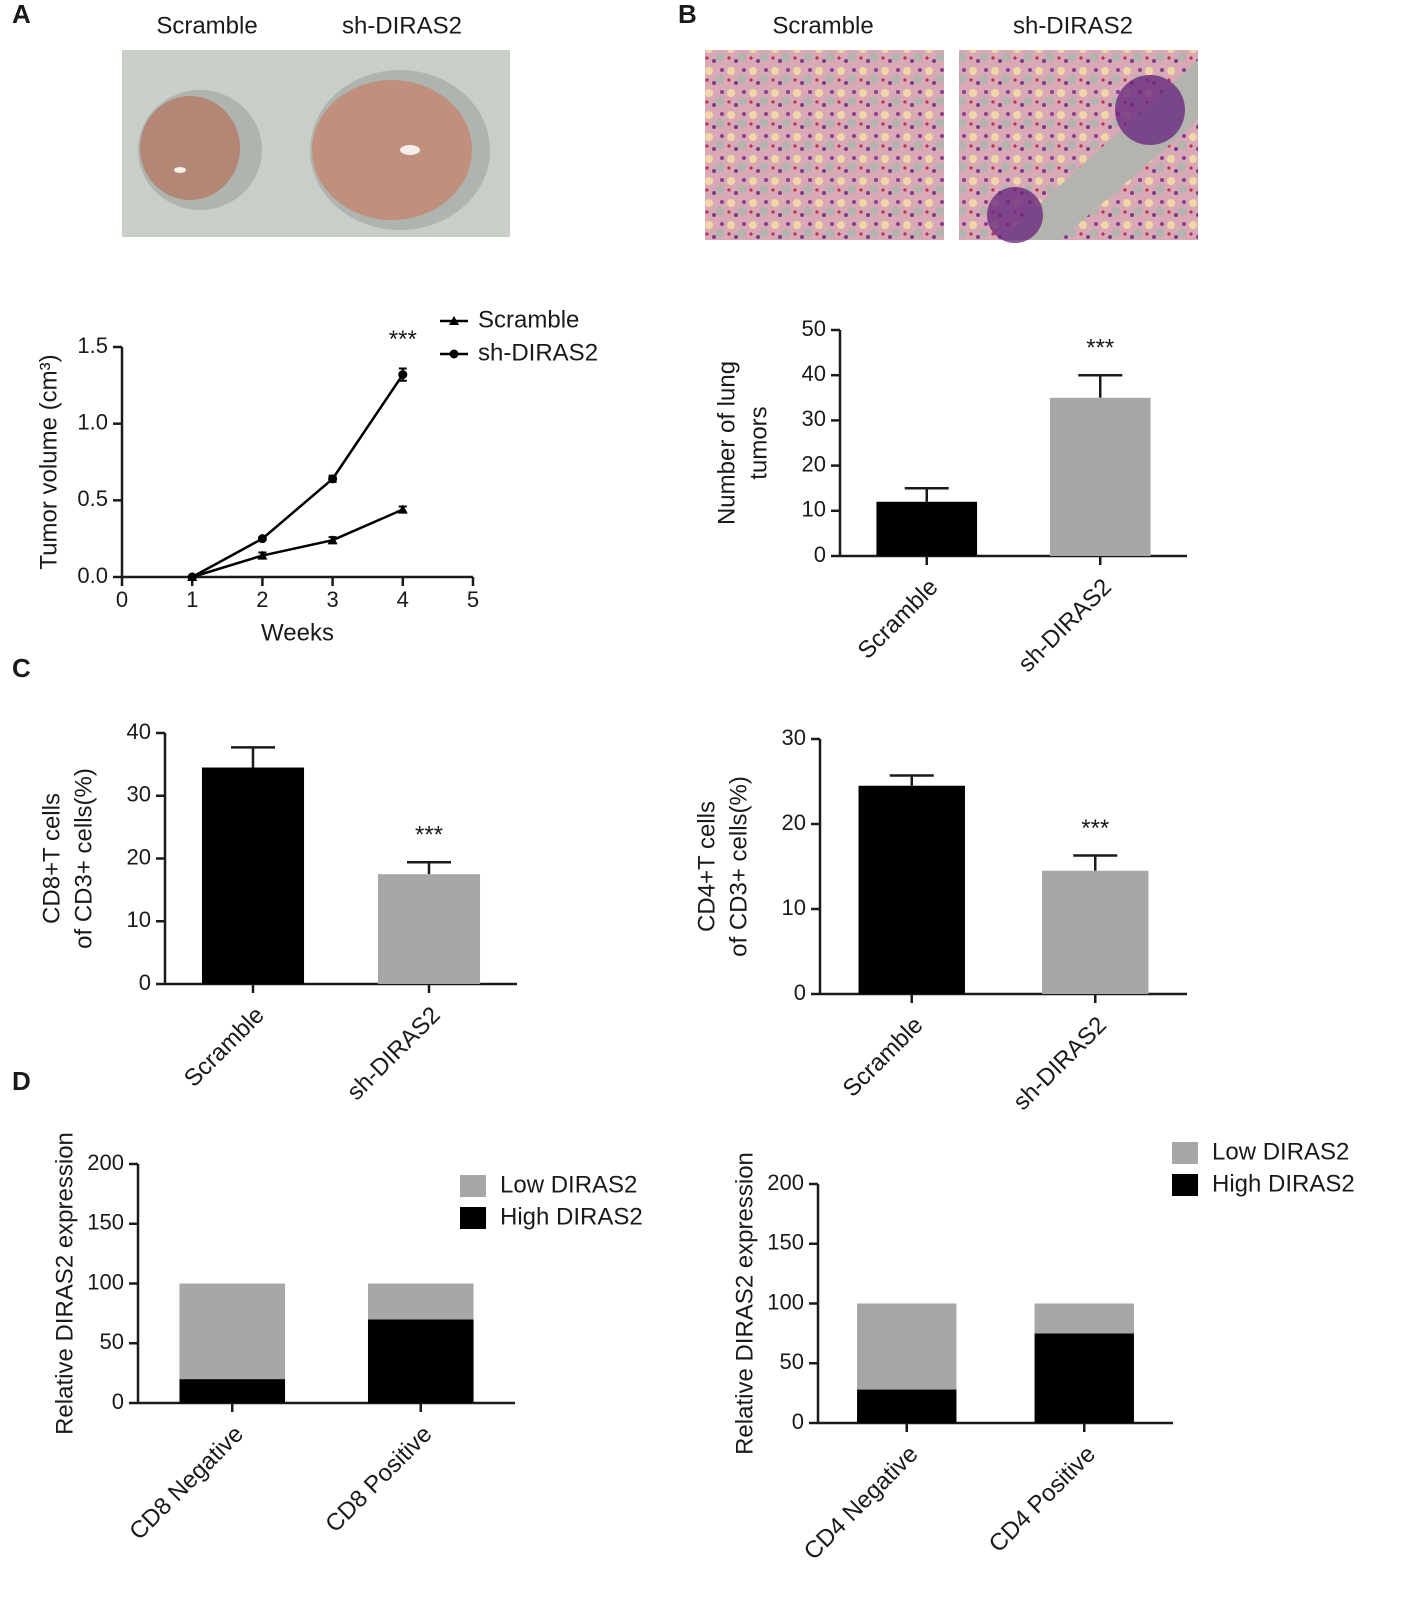 The height and width of the screenshot is (1617, 1417). I want to click on x-tick-label: 4, so click(403, 599).